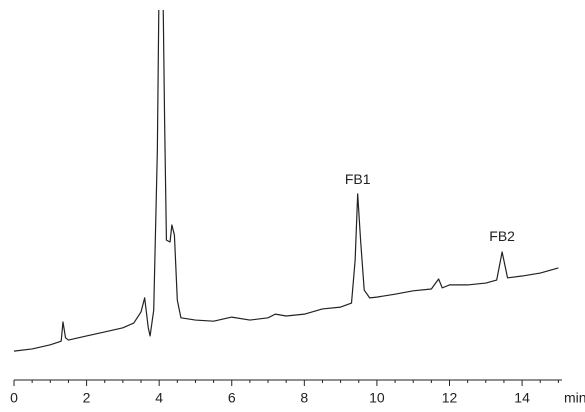  Describe the element at coordinates (159, 398) in the screenshot. I see `x-tick-label: 4` at that location.